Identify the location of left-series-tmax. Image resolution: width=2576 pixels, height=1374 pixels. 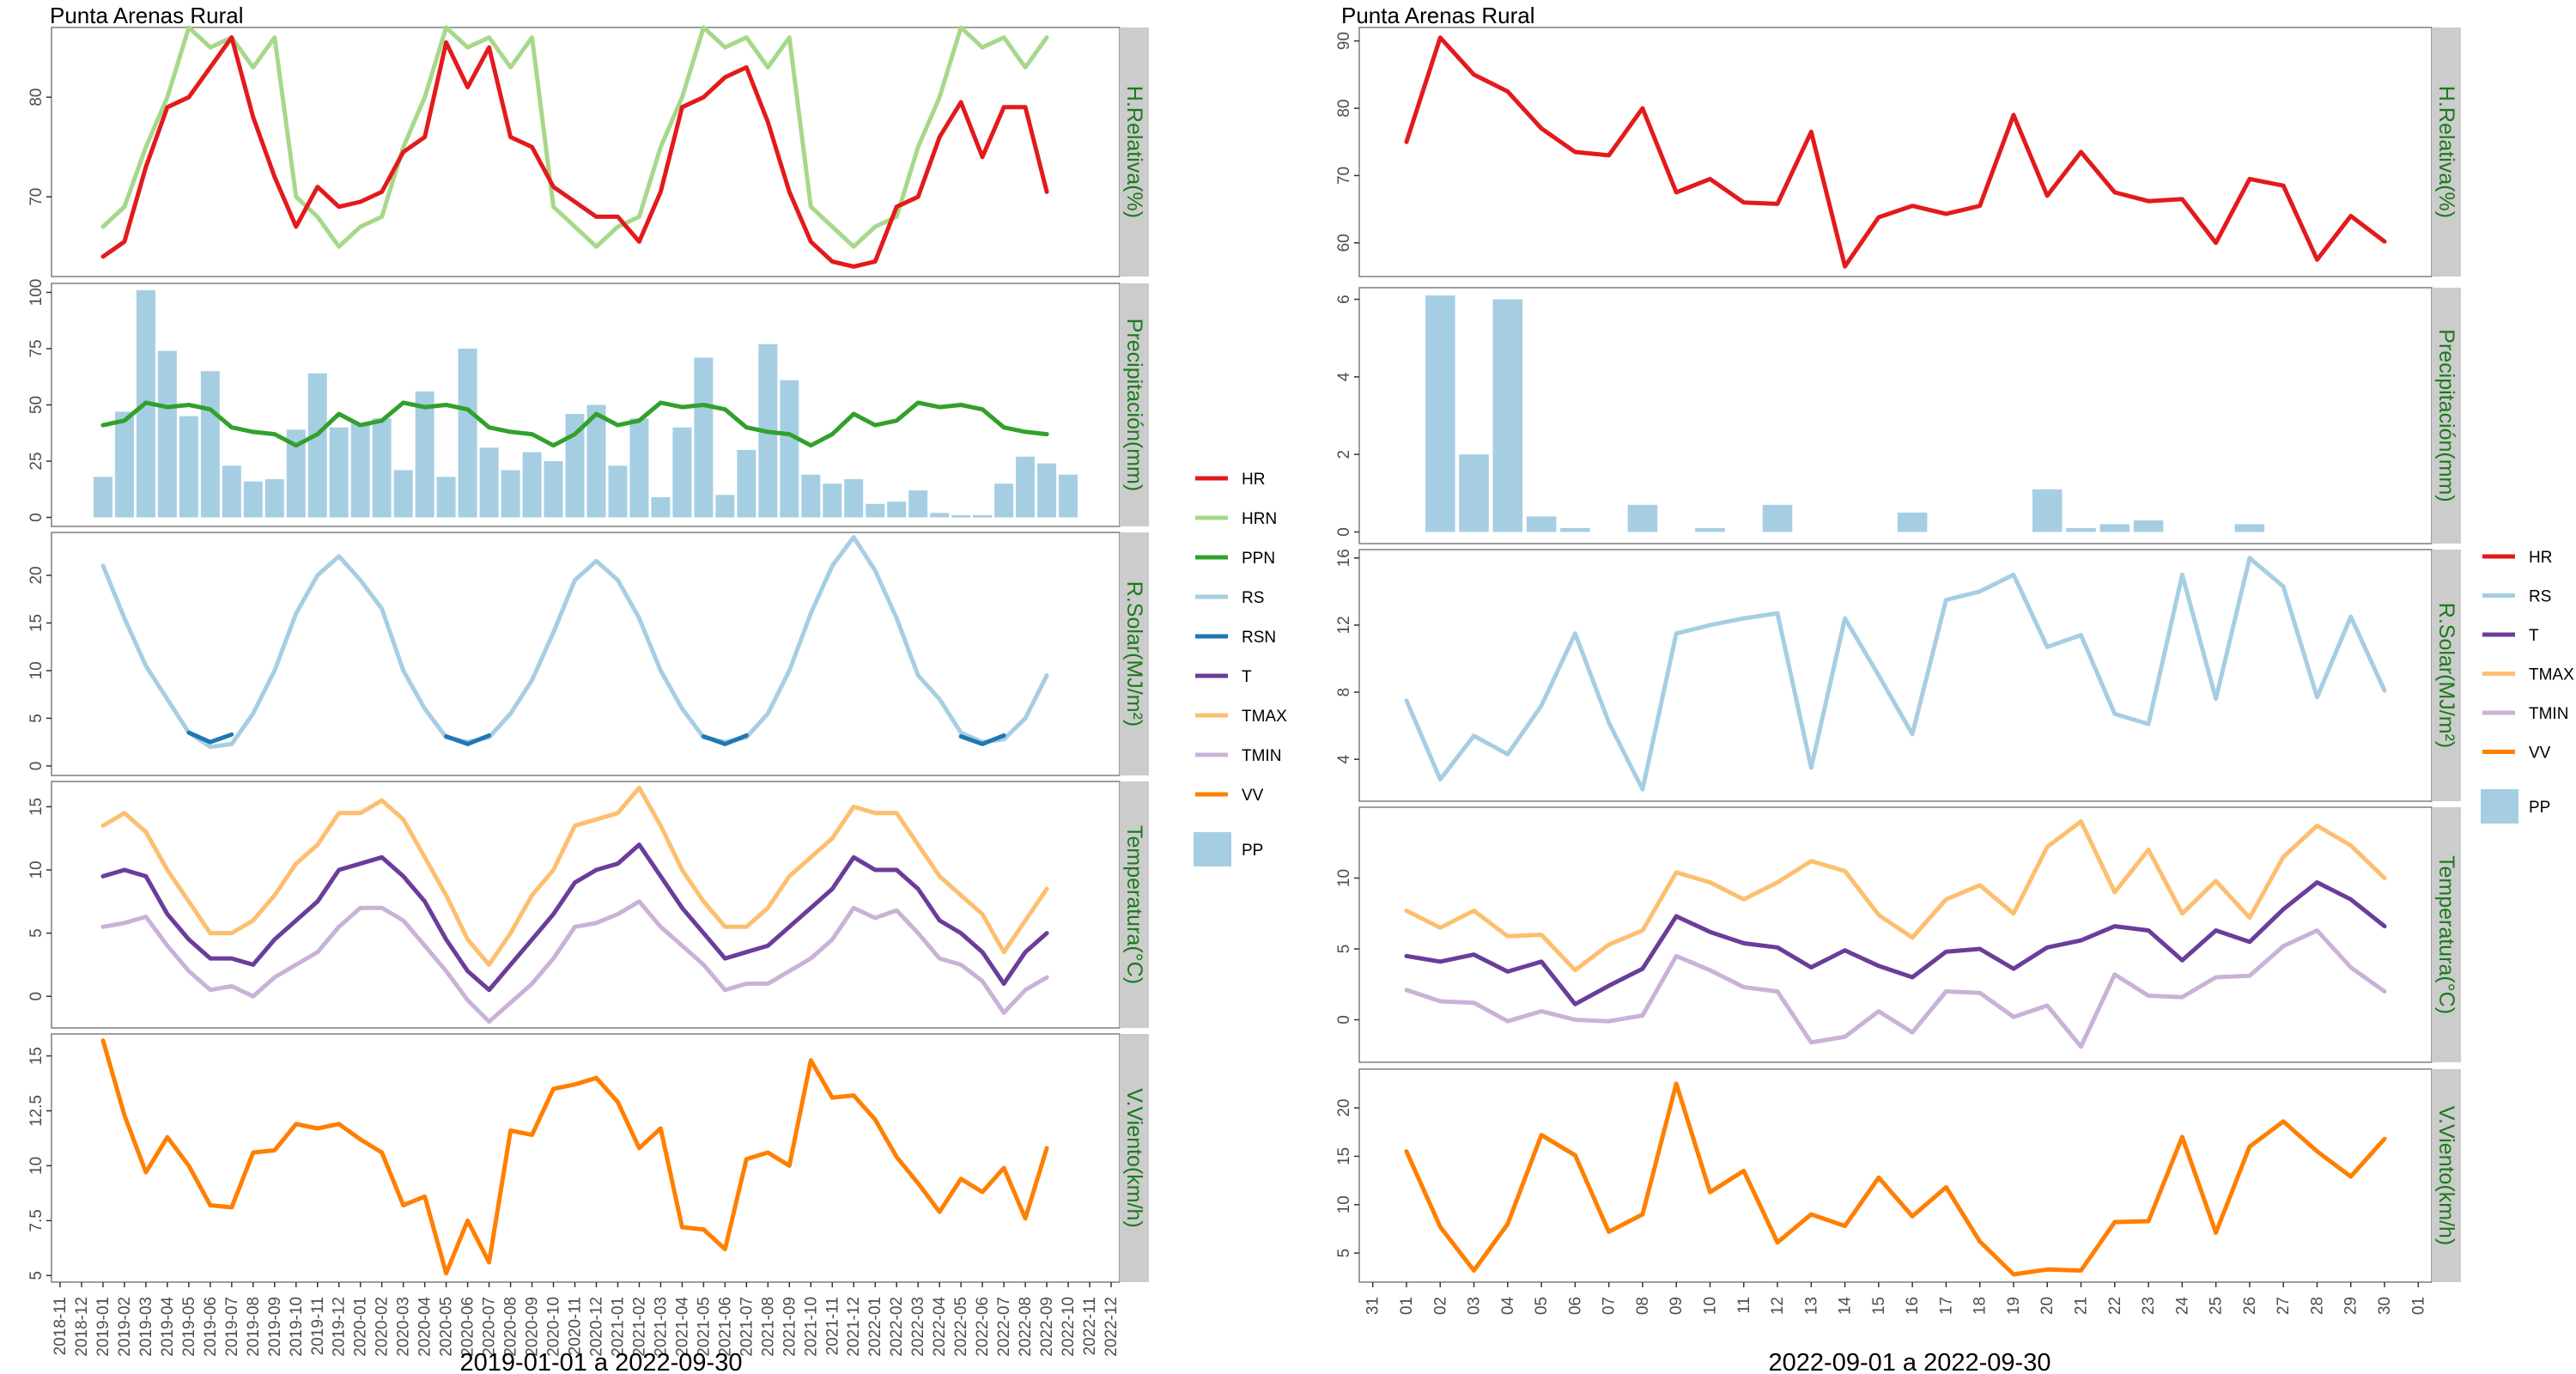
(574, 876).